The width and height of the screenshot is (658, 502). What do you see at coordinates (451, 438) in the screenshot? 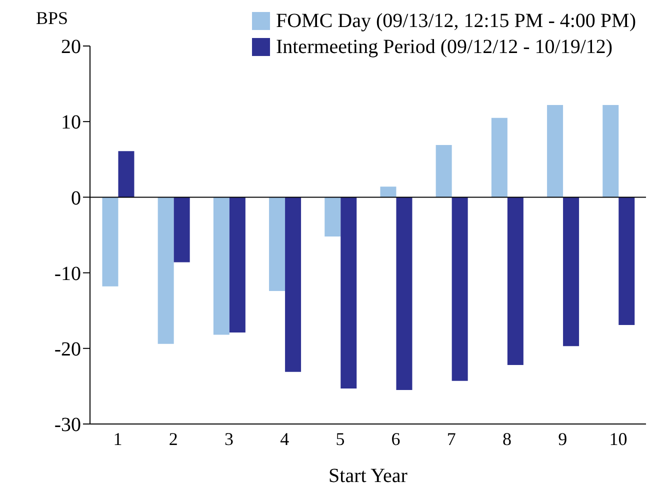
I see `x-tick-label: 7` at bounding box center [451, 438].